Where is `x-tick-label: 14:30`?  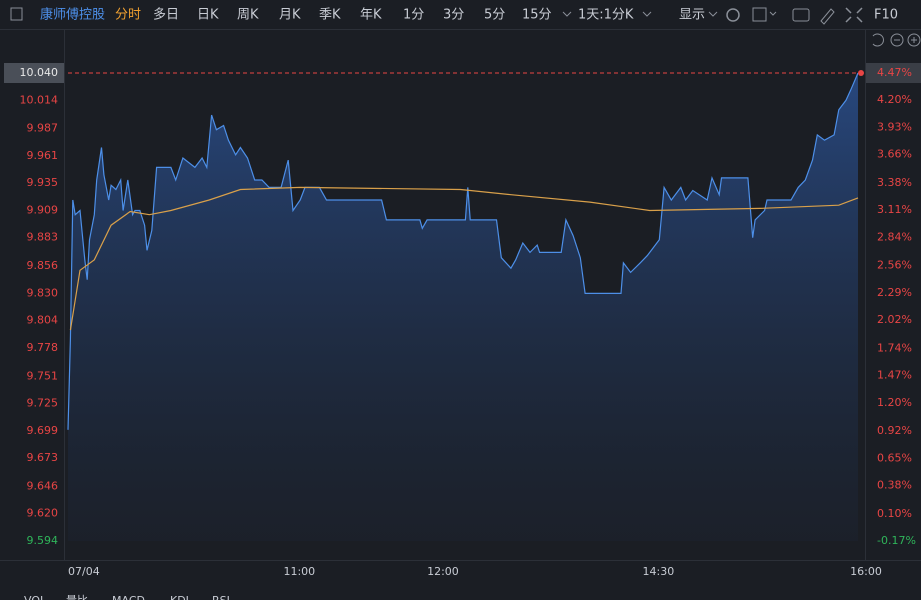
x-tick-label: 14:30 is located at coordinates (659, 571).